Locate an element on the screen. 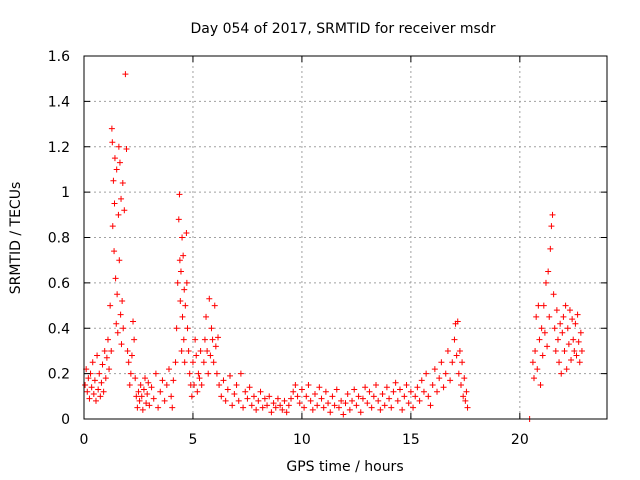 The image size is (640, 480). x-tick-label: 15 is located at coordinates (411, 440).